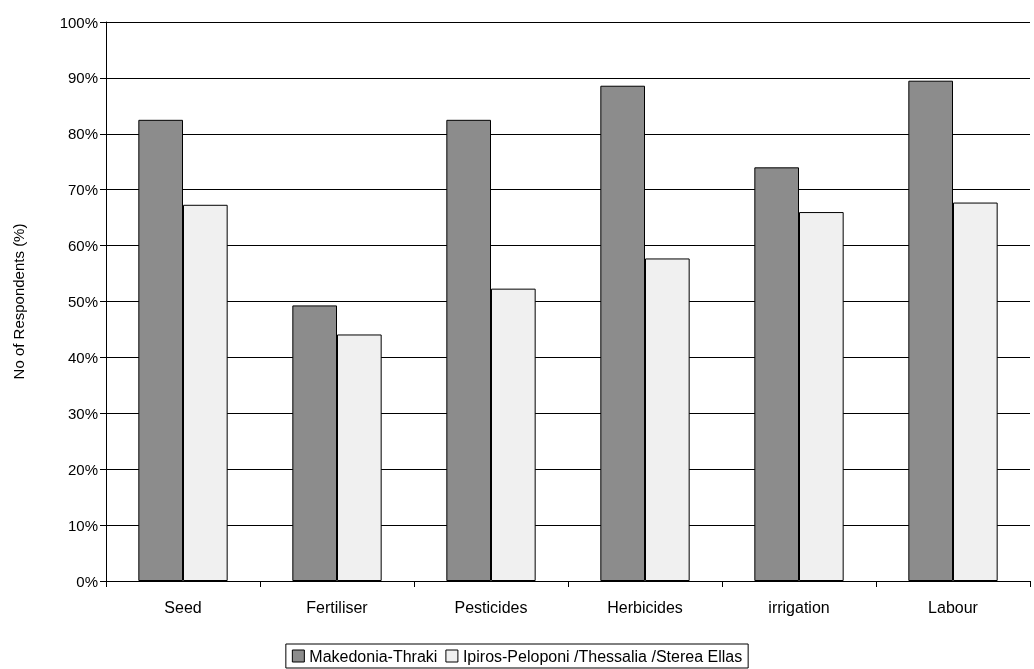 This screenshot has height=669, width=1034. What do you see at coordinates (602, 656) in the screenshot?
I see `legend-label: Ipiros-Peloponi /Thessalia /Sterea Ellas` at bounding box center [602, 656].